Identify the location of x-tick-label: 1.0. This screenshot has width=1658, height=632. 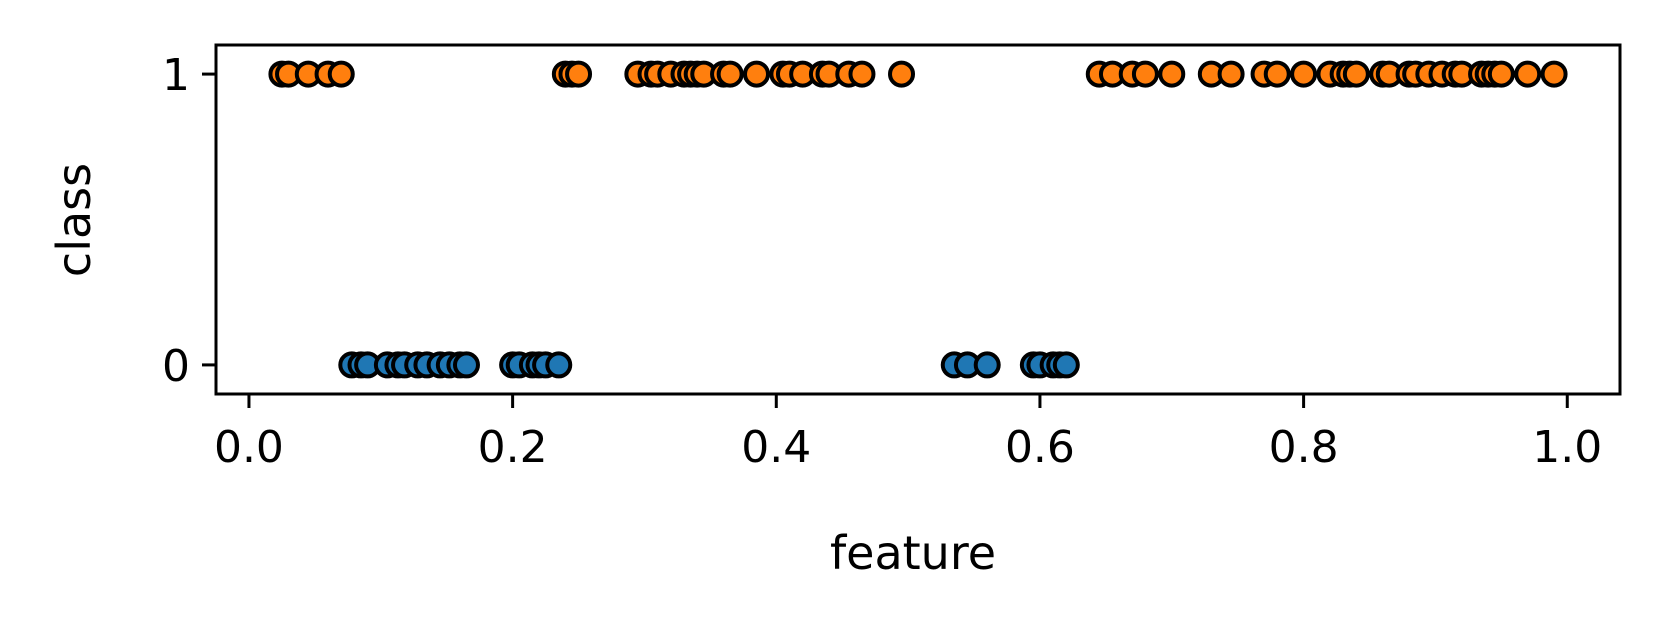
(1567, 447).